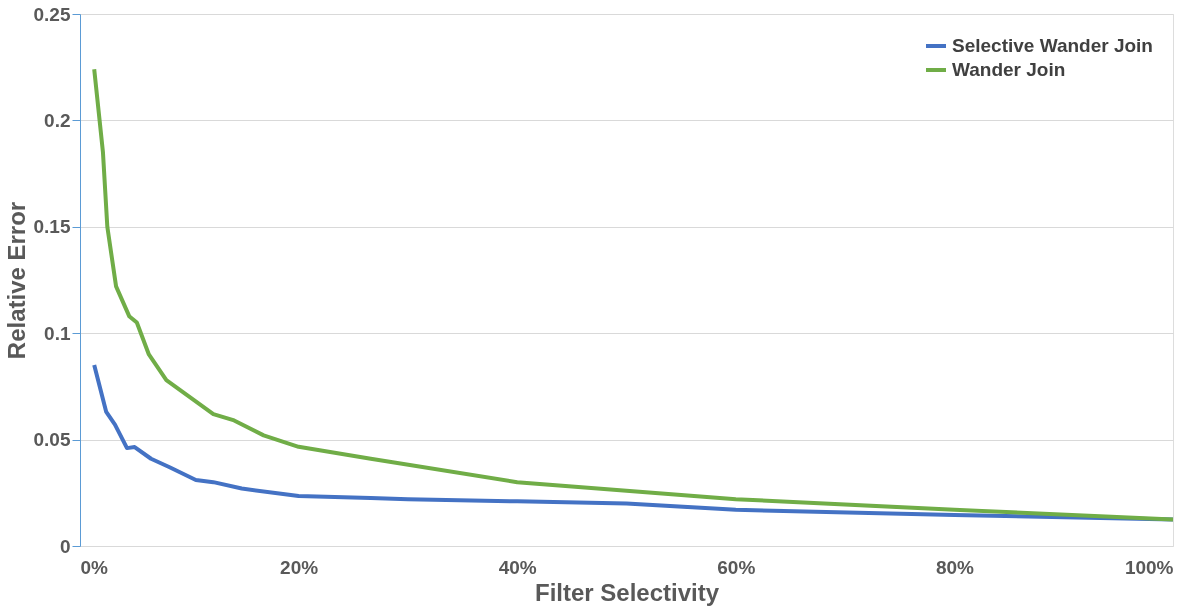  Describe the element at coordinates (57, 333) in the screenshot. I see `y-tick-label: 0.1` at that location.